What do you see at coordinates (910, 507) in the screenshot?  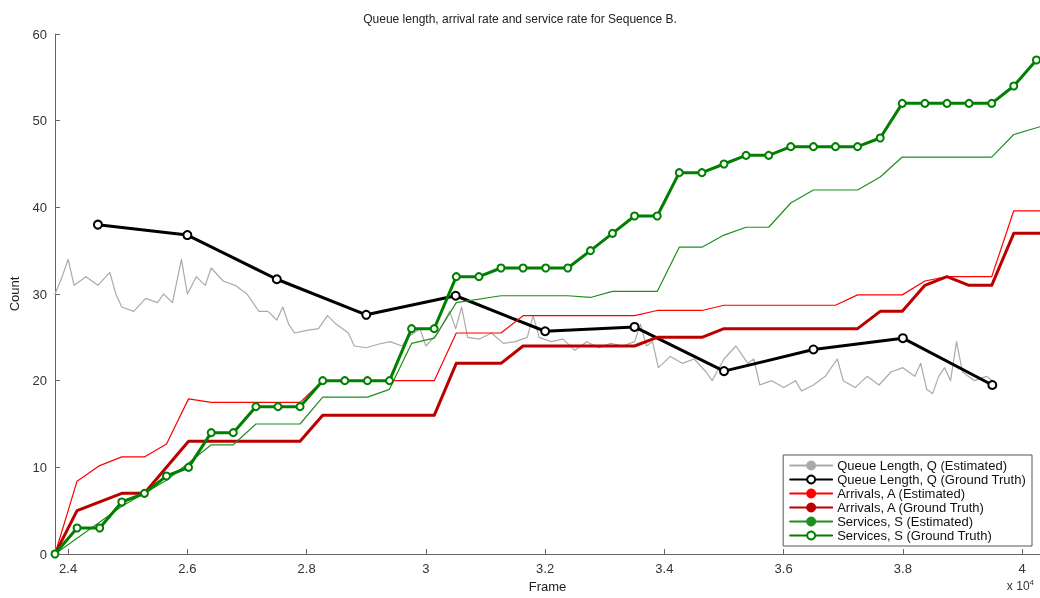 I see `legend-label: Arrivals, A (Ground Truth)` at bounding box center [910, 507].